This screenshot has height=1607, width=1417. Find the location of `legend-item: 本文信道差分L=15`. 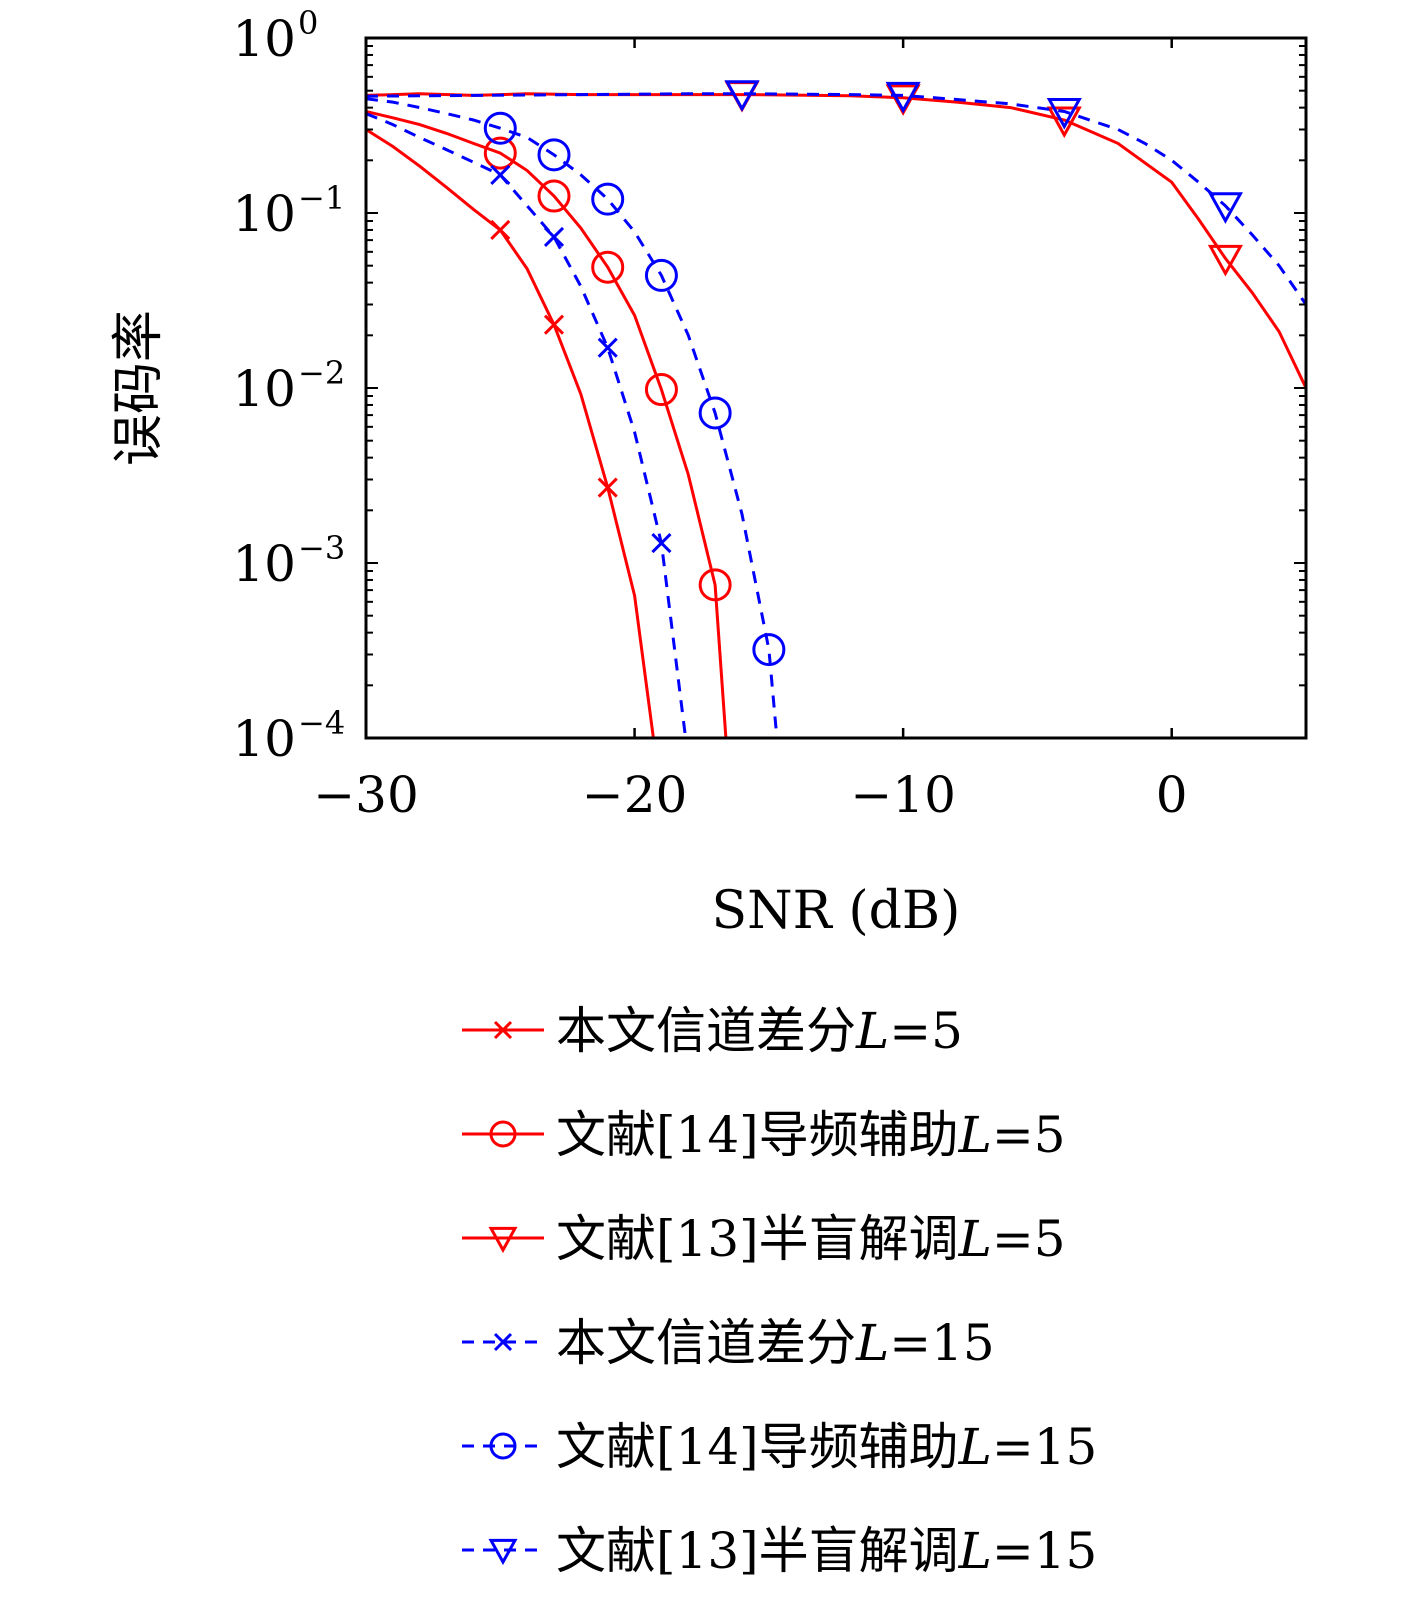

legend-item: 本文信道差分L=15 is located at coordinates (728, 1343).